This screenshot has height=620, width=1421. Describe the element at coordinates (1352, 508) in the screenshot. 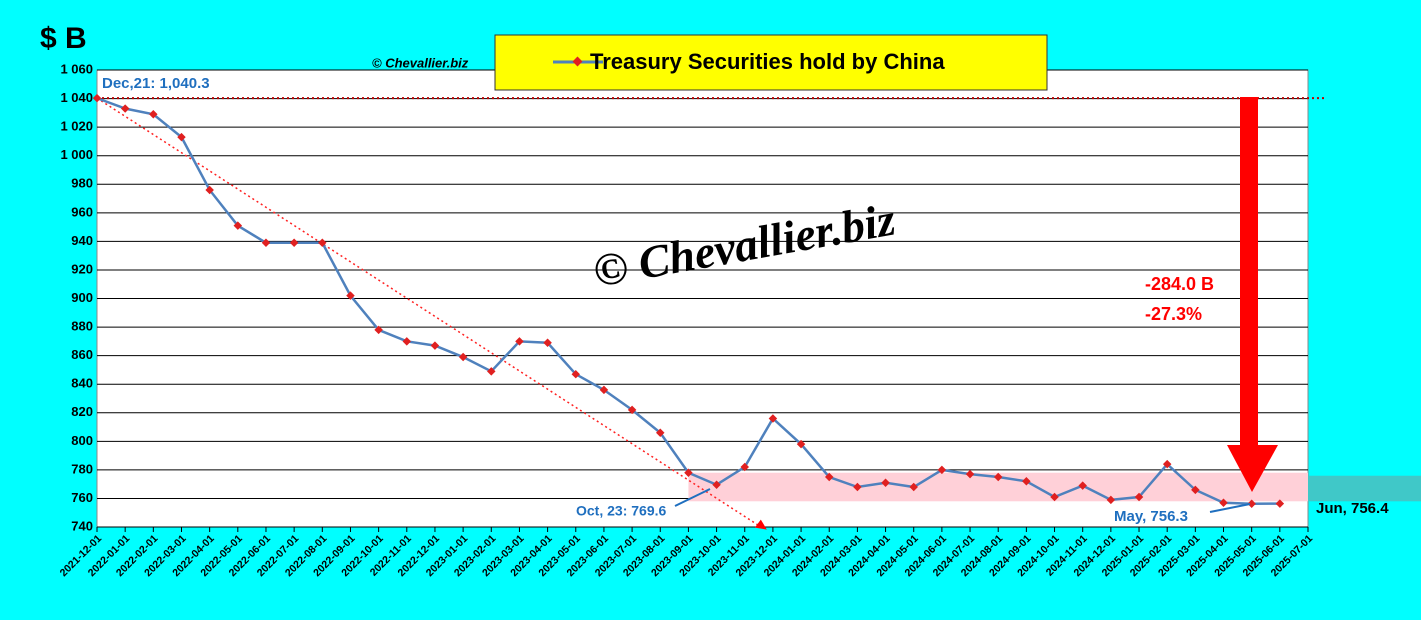

I see `annotation: Jun, 756.4` at that location.